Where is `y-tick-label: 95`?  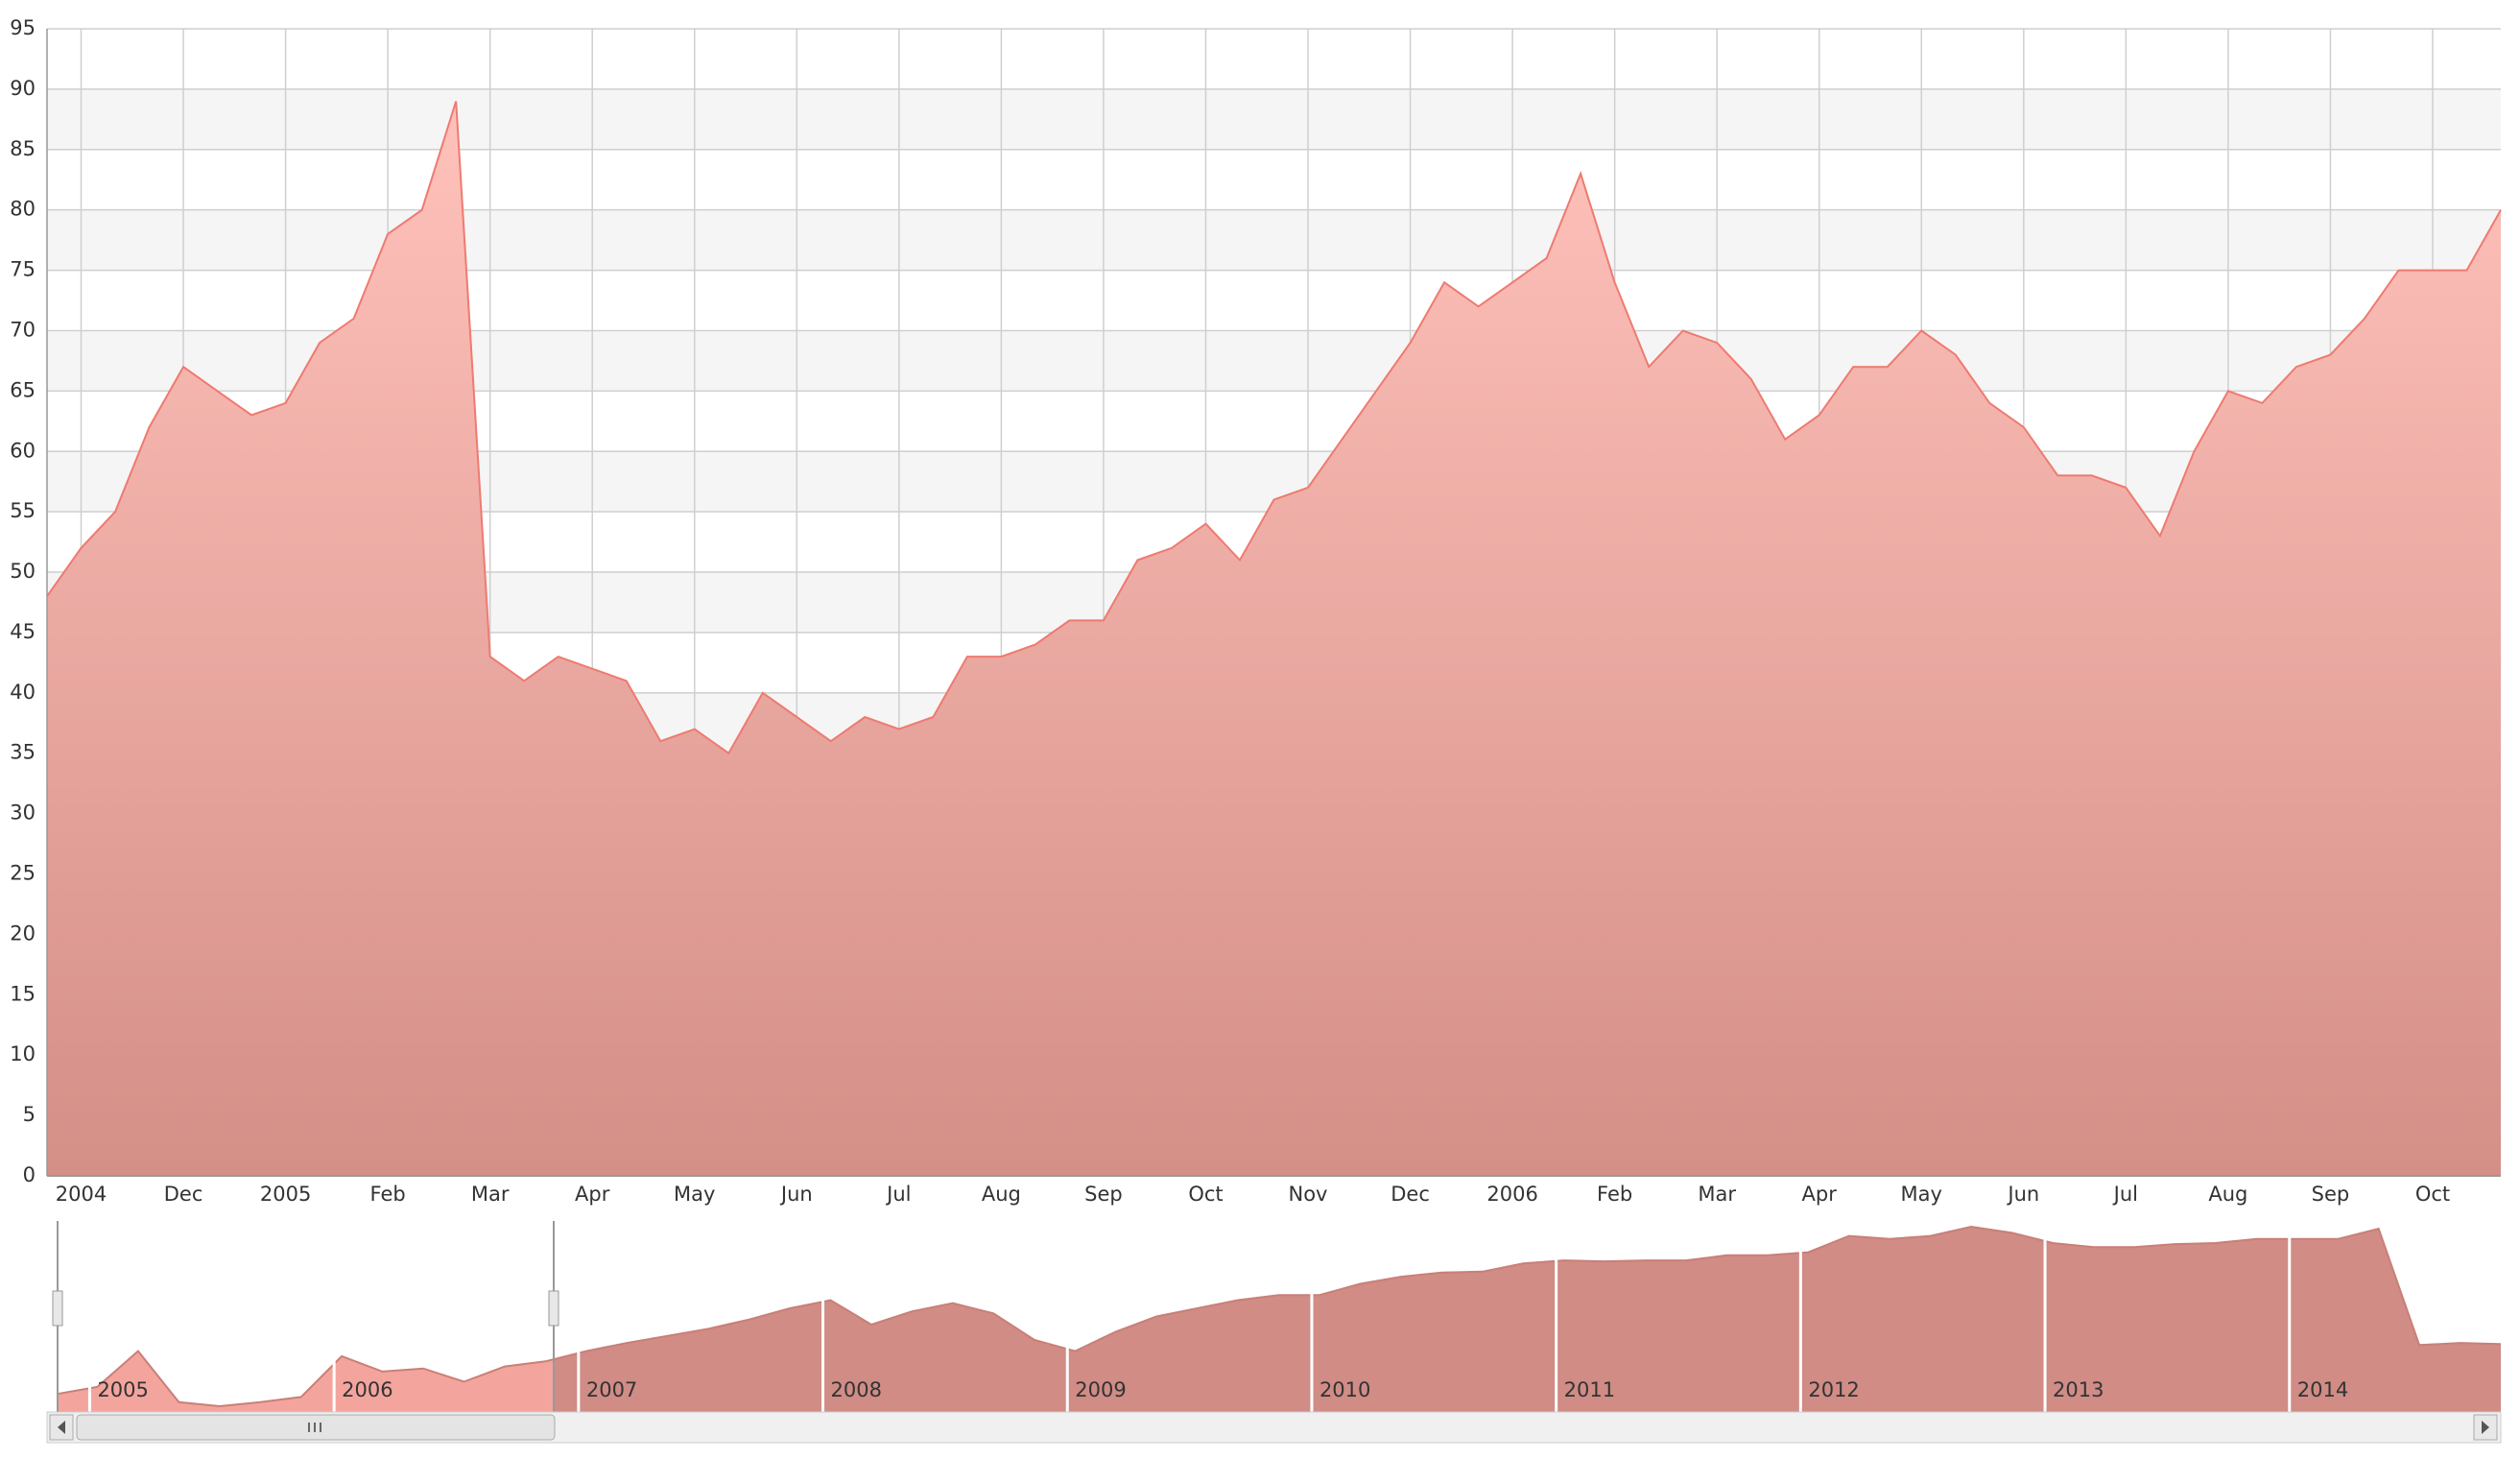 y-tick-label: 95 is located at coordinates (23, 28).